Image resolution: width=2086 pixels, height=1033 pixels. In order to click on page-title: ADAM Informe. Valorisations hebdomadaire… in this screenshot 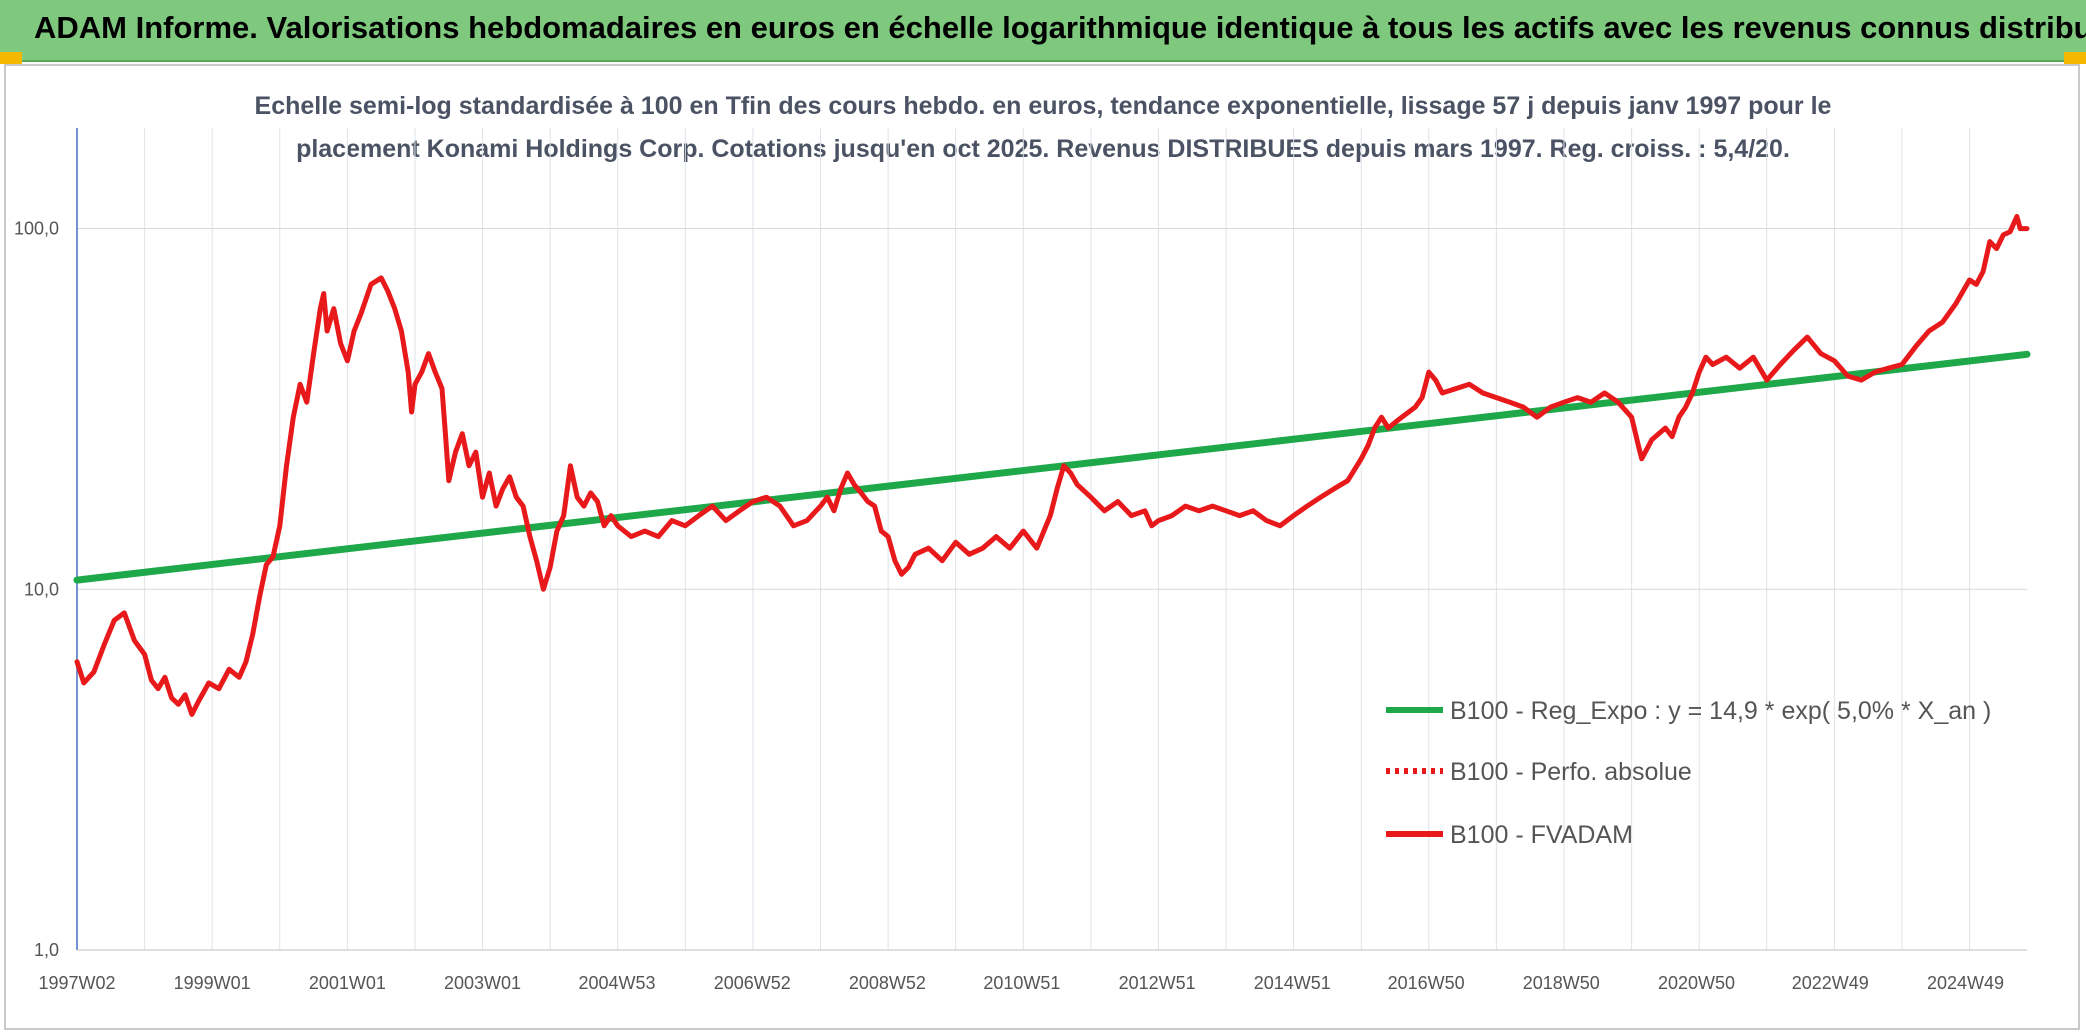, I will do `click(1060, 27)`.